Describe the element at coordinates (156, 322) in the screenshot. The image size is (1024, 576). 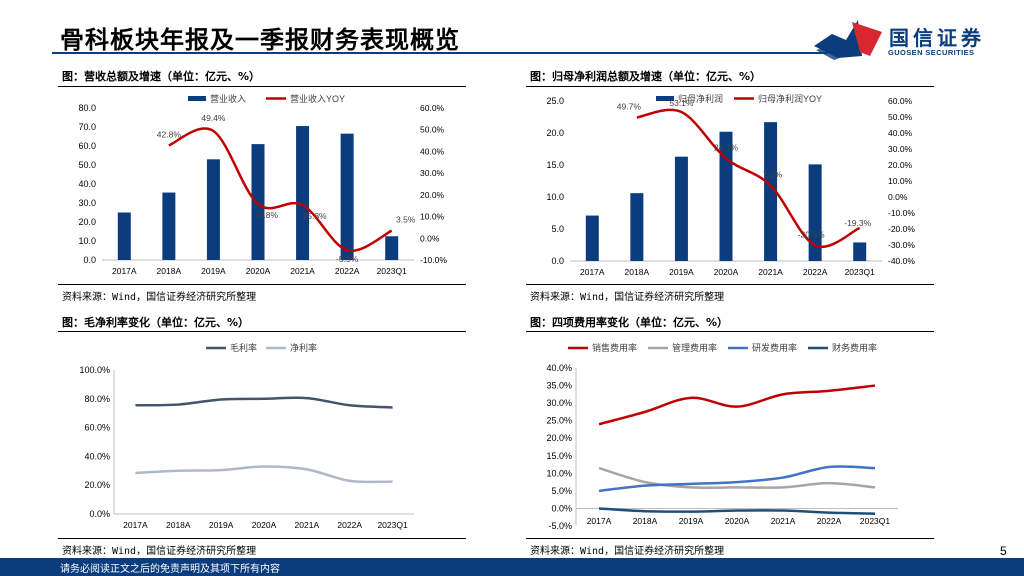
I see `panel-title-margin: 图：毛净利率变化（单位：亿元、%）` at that location.